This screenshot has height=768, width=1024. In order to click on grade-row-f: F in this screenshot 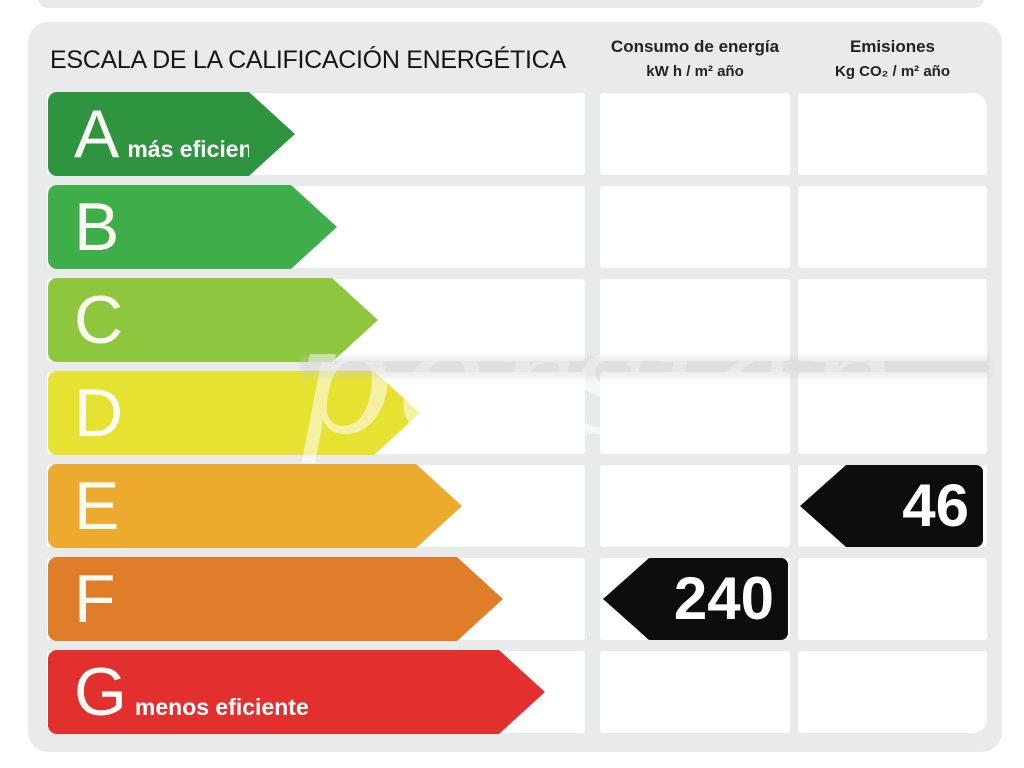, I will do `click(515, 599)`.